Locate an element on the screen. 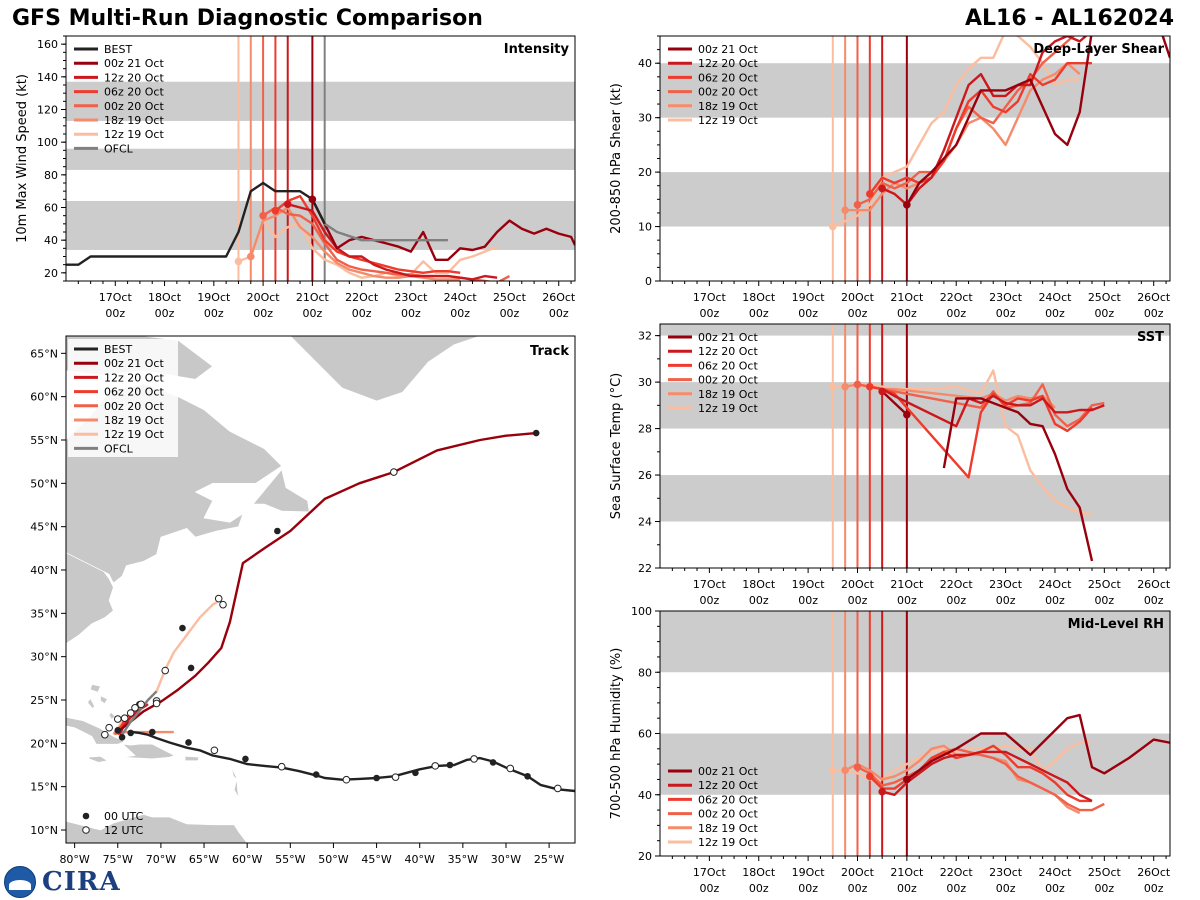  legend-point-12utc is located at coordinates (86, 830).